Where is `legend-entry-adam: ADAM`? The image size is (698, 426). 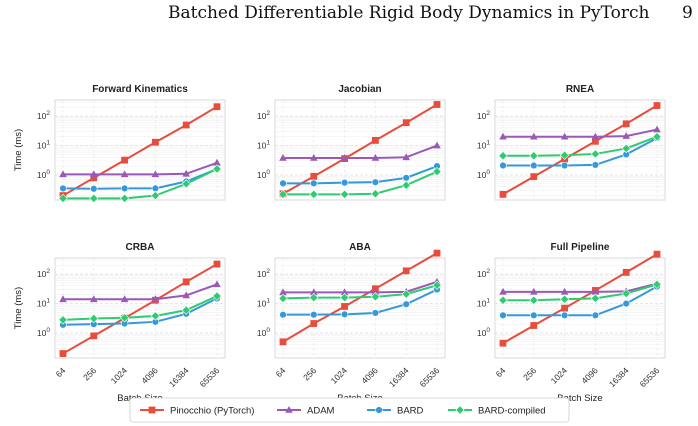
legend-entry-adam: ADAM is located at coordinates (306, 411).